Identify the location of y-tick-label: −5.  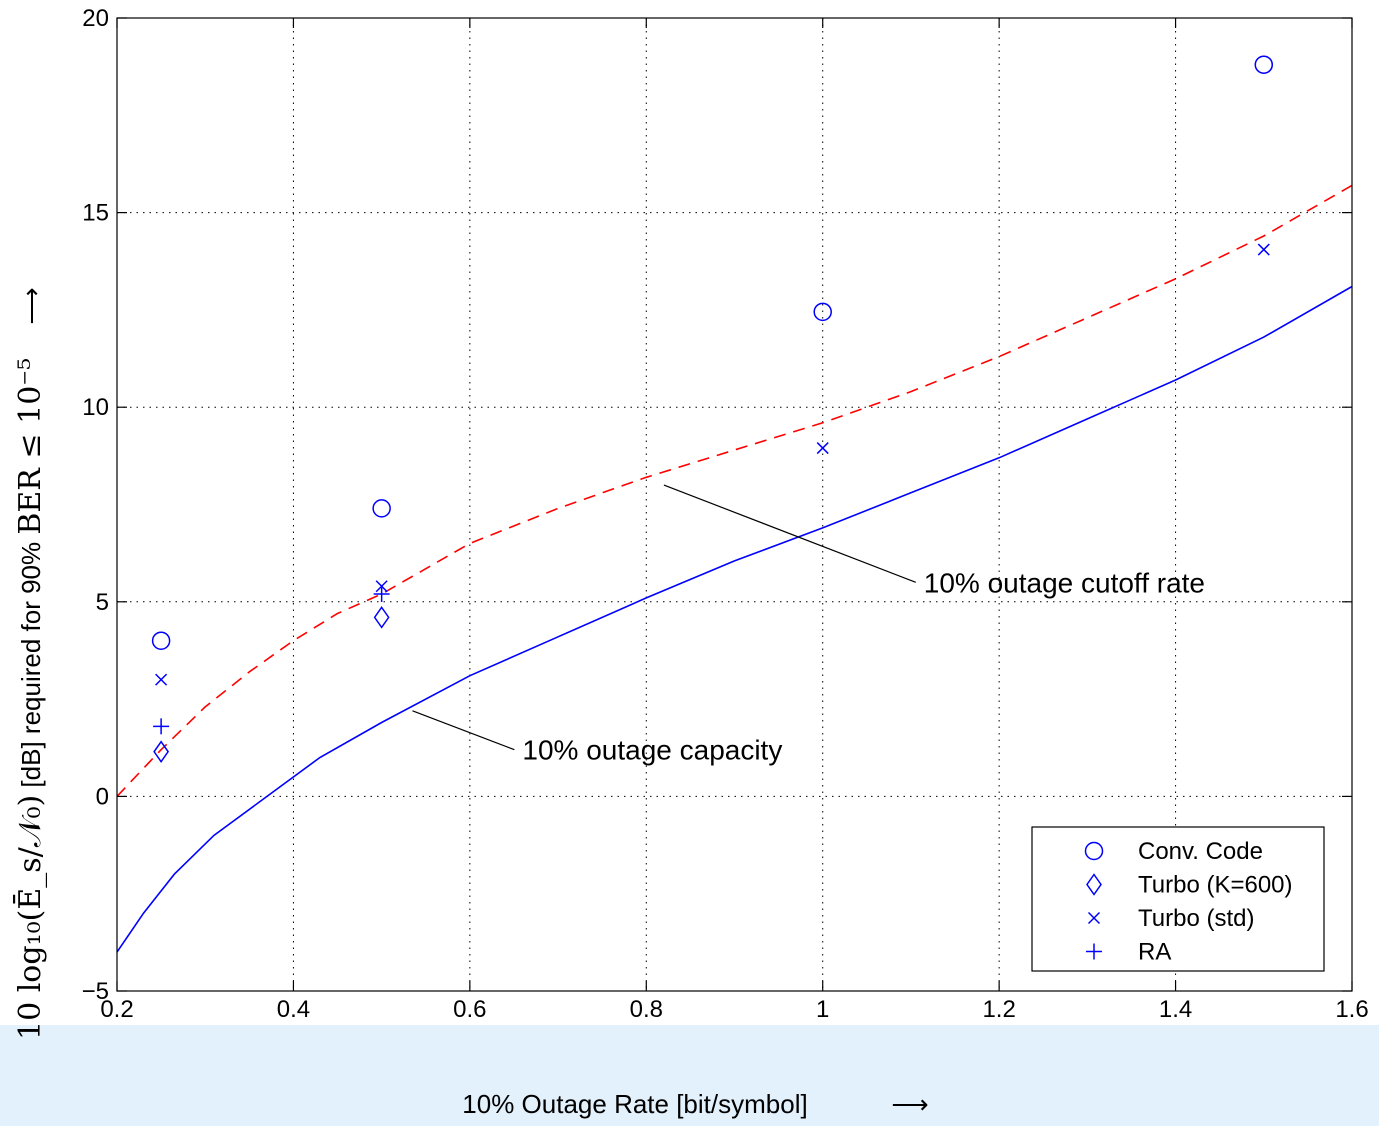
(95, 991).